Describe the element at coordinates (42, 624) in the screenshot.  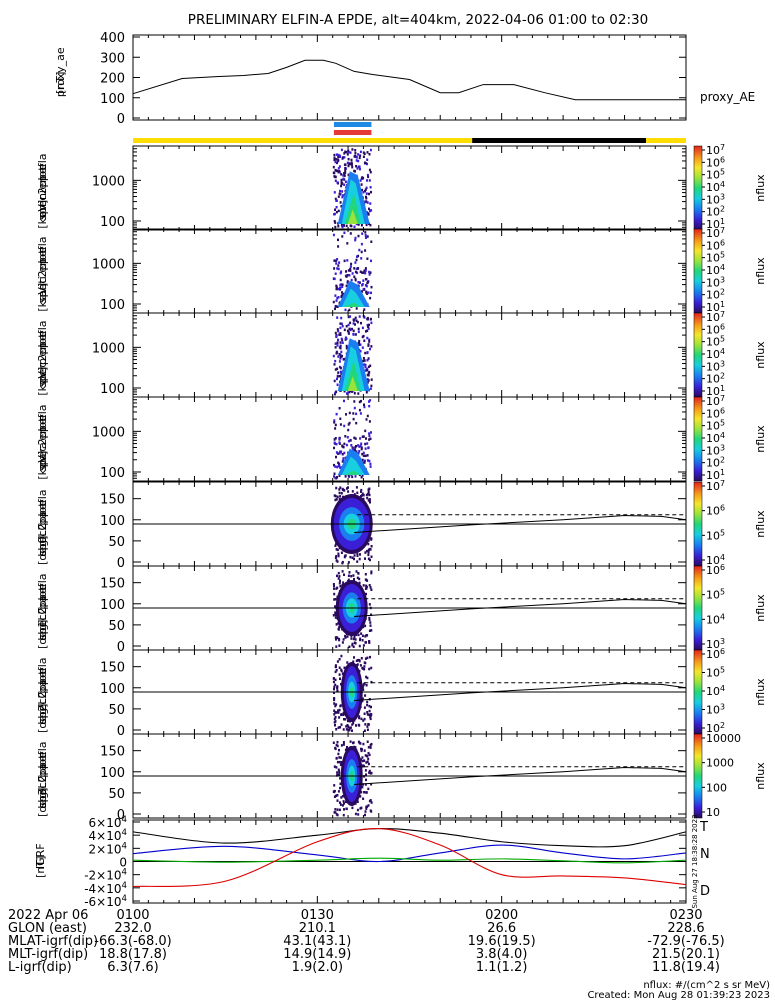
I see `y-axis-label: ch1LC` at that location.